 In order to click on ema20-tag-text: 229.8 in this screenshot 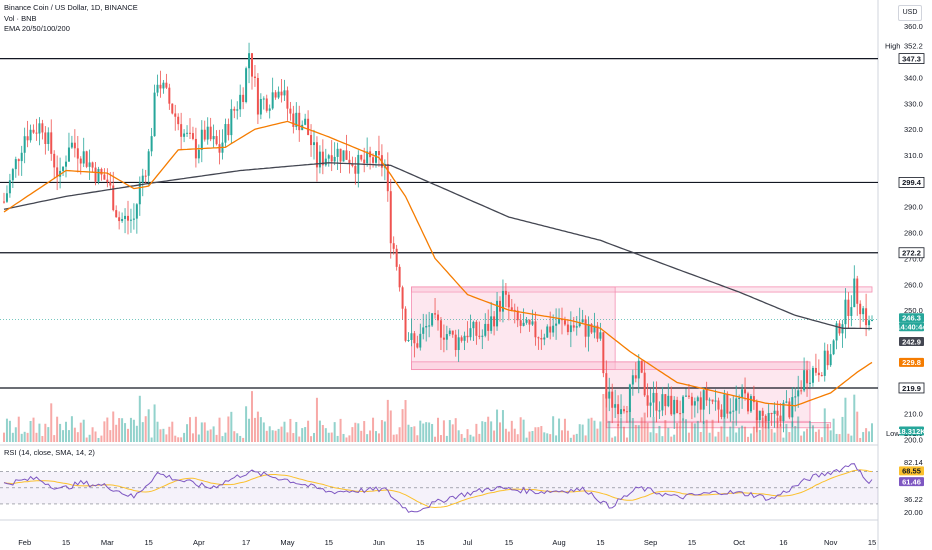, I will do `click(911, 362)`.